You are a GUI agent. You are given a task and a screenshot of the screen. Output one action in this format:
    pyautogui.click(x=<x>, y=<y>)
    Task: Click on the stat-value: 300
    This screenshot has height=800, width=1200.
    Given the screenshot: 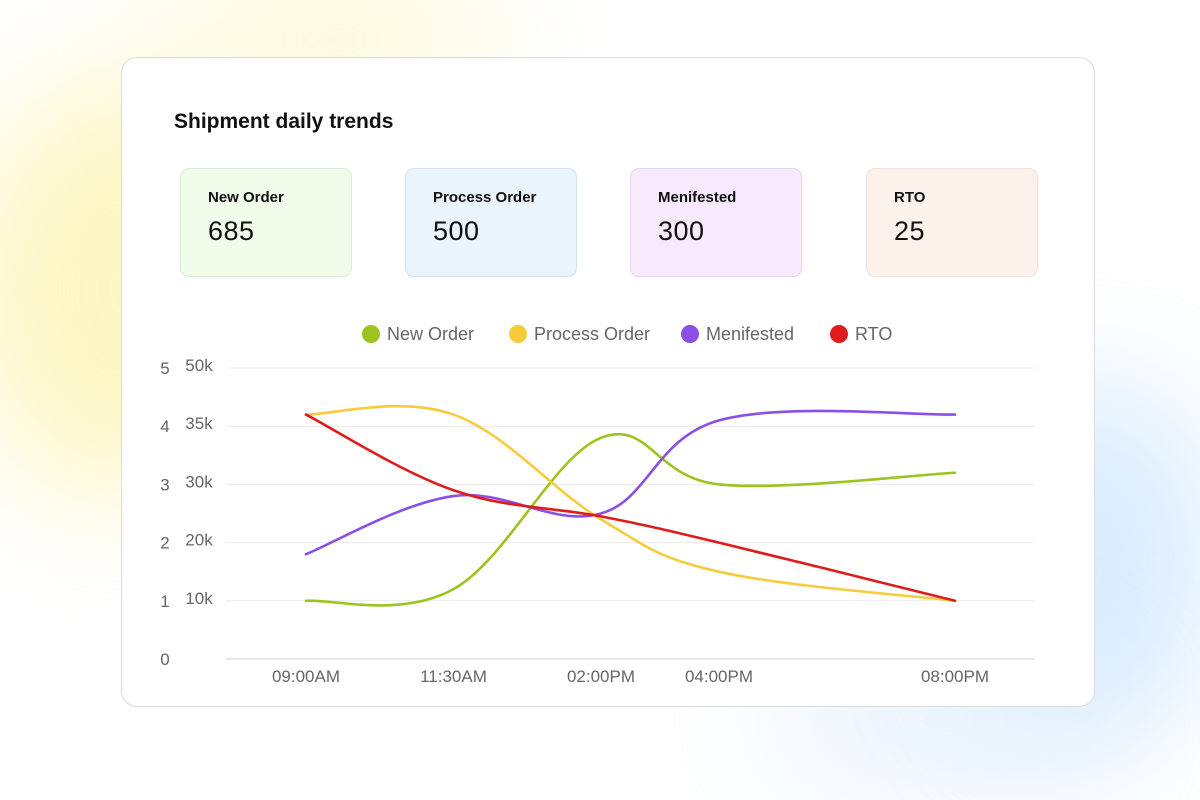 What is the action you would take?
    pyautogui.click(x=681, y=231)
    